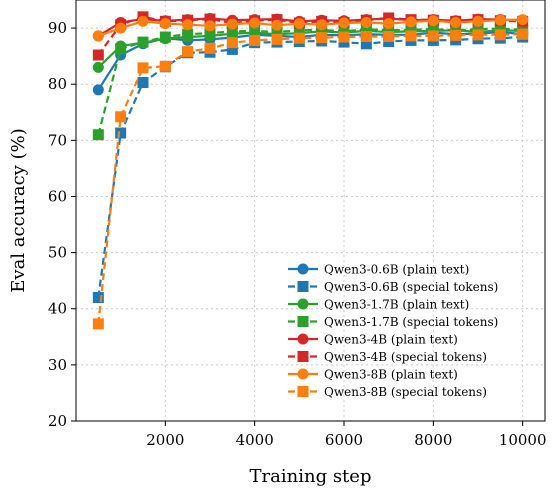 This screenshot has height=490, width=555. I want to click on legend-entry: Qwen3-1.7B (plain text), so click(378, 305).